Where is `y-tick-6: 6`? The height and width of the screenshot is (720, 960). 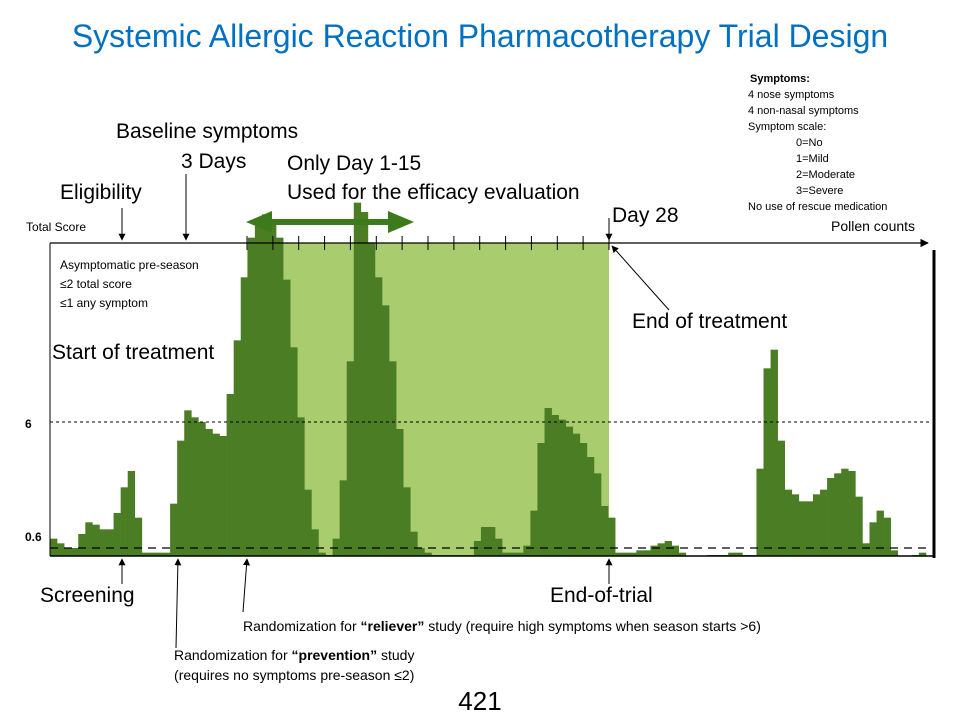 y-tick-6: 6 is located at coordinates (28, 424).